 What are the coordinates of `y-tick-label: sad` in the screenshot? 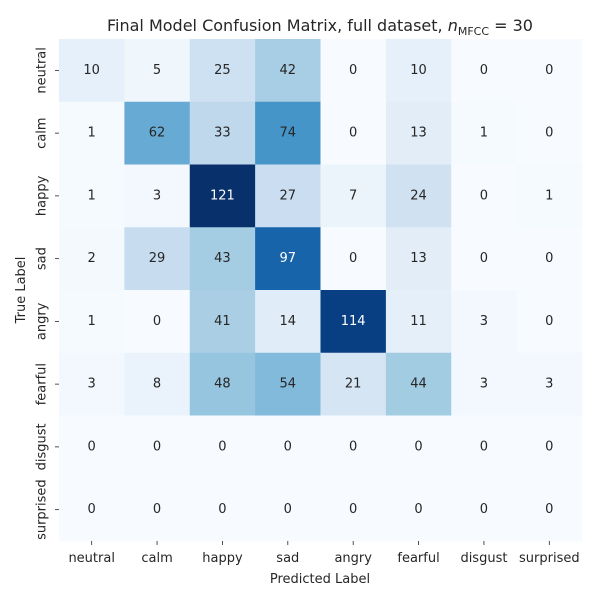 It's located at (42, 258).